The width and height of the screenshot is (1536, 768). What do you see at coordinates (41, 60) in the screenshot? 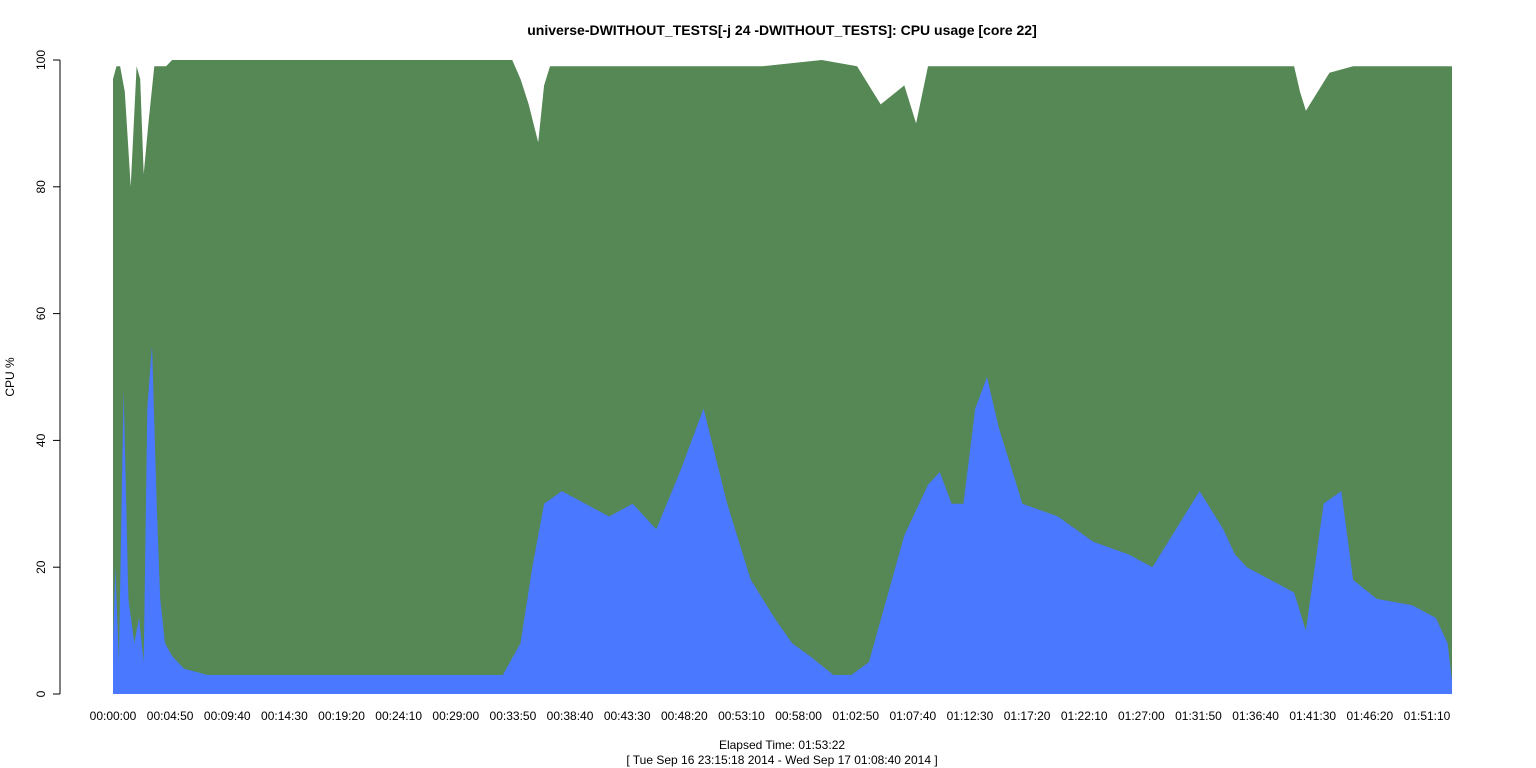
I see `y-tick-label: 100` at bounding box center [41, 60].